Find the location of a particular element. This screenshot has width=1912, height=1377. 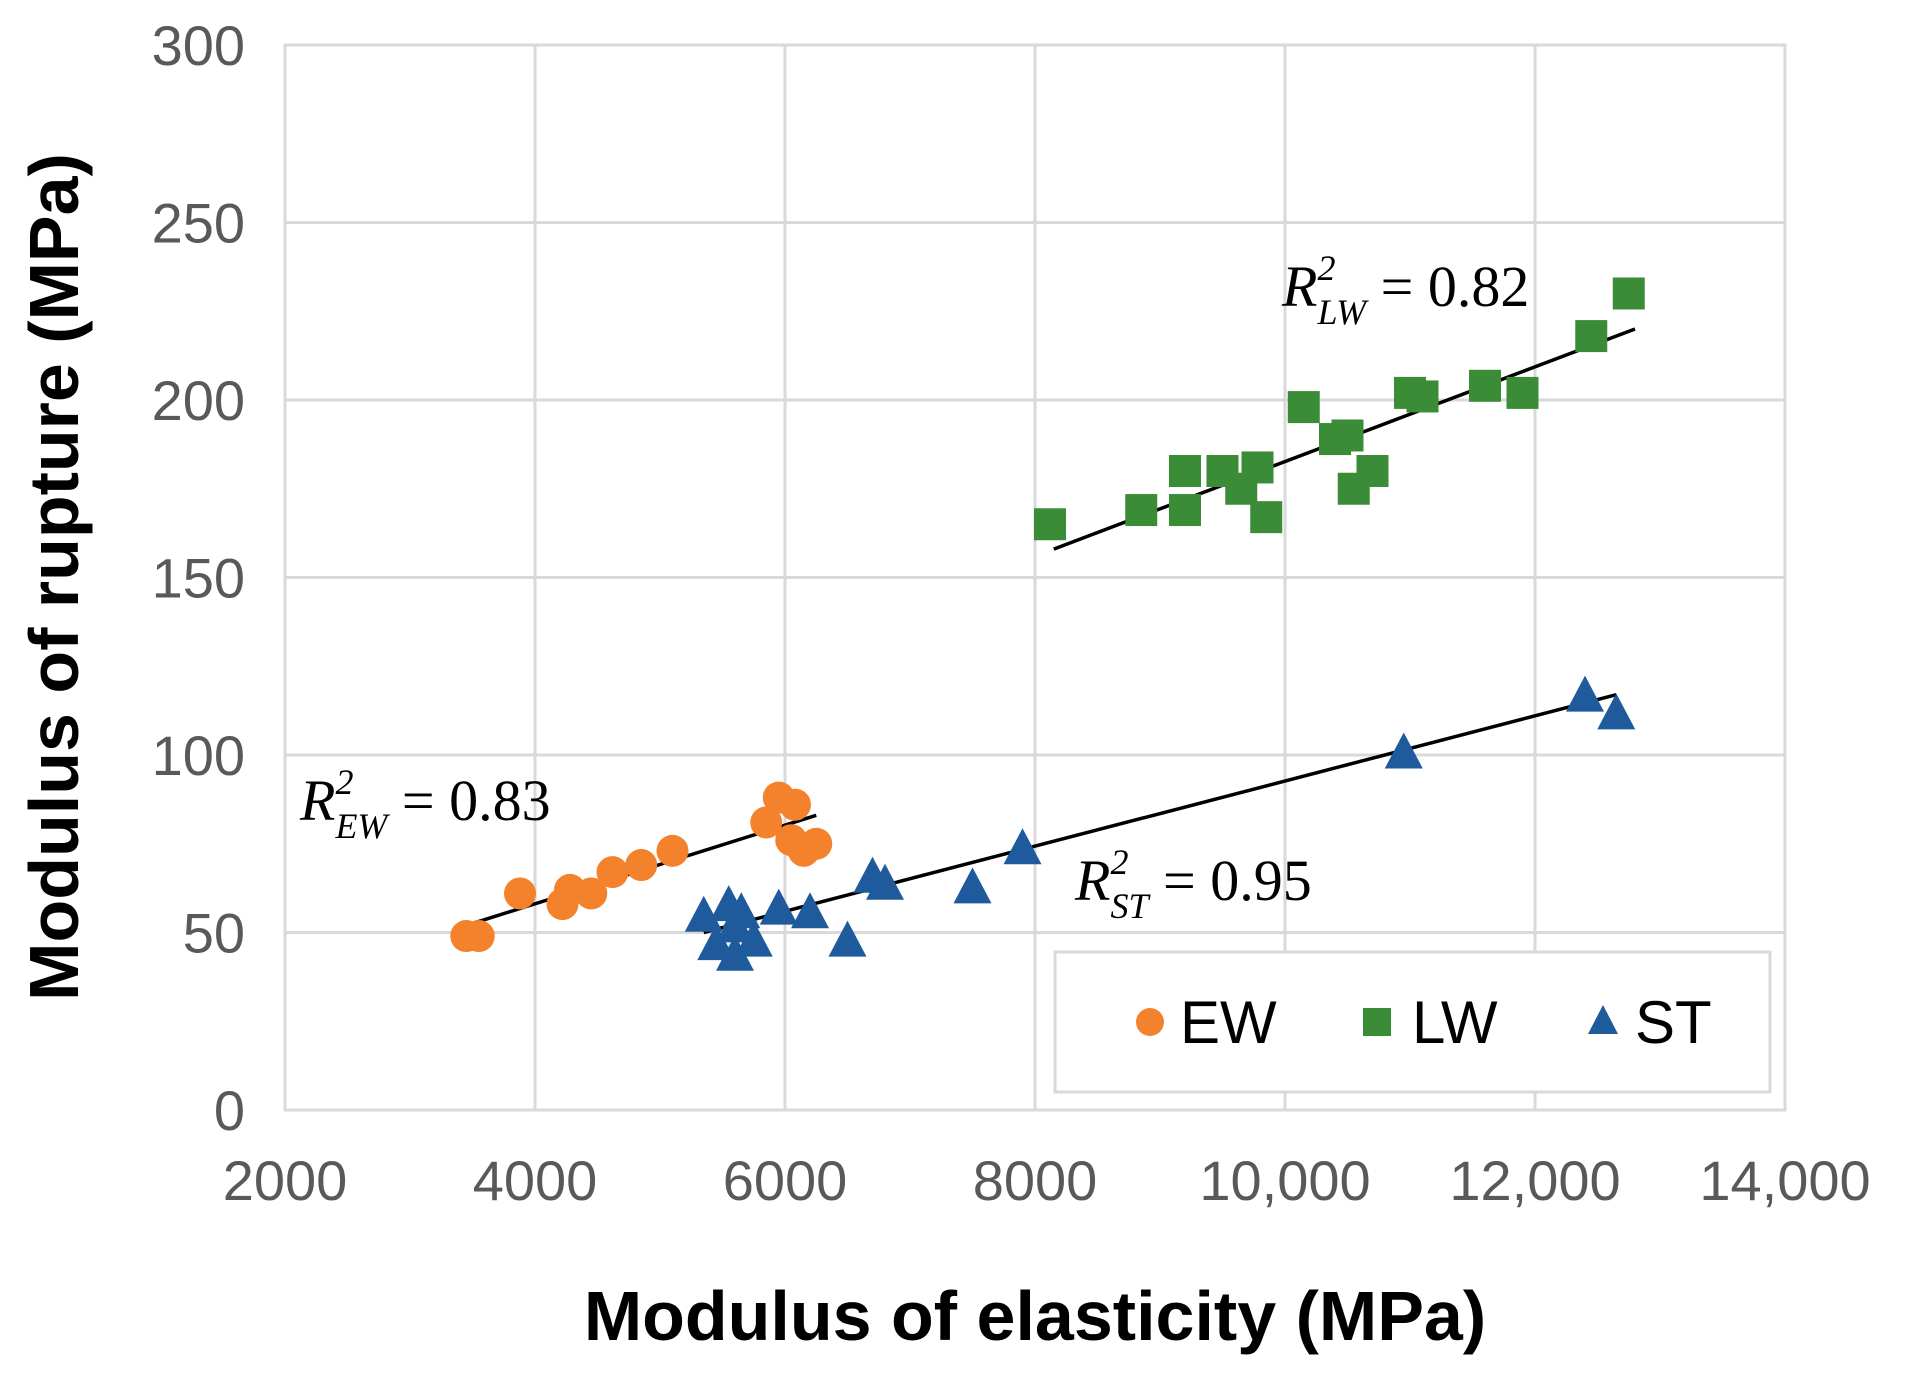

x-tick-label: 2000 is located at coordinates (285, 1180).